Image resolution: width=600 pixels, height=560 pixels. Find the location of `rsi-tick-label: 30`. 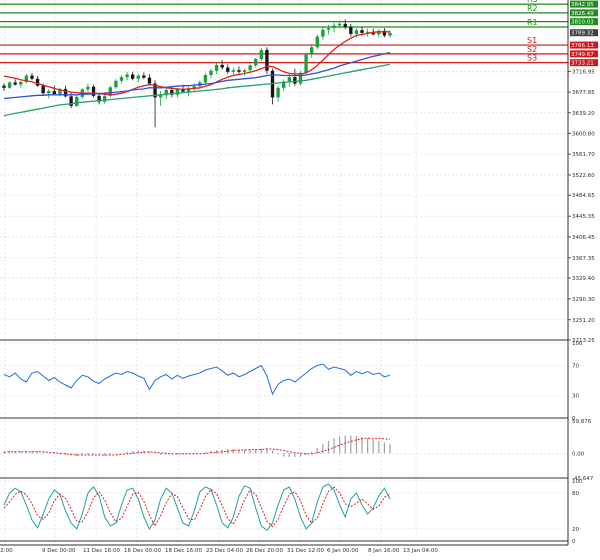

rsi-tick-label: 30 is located at coordinates (575, 397).